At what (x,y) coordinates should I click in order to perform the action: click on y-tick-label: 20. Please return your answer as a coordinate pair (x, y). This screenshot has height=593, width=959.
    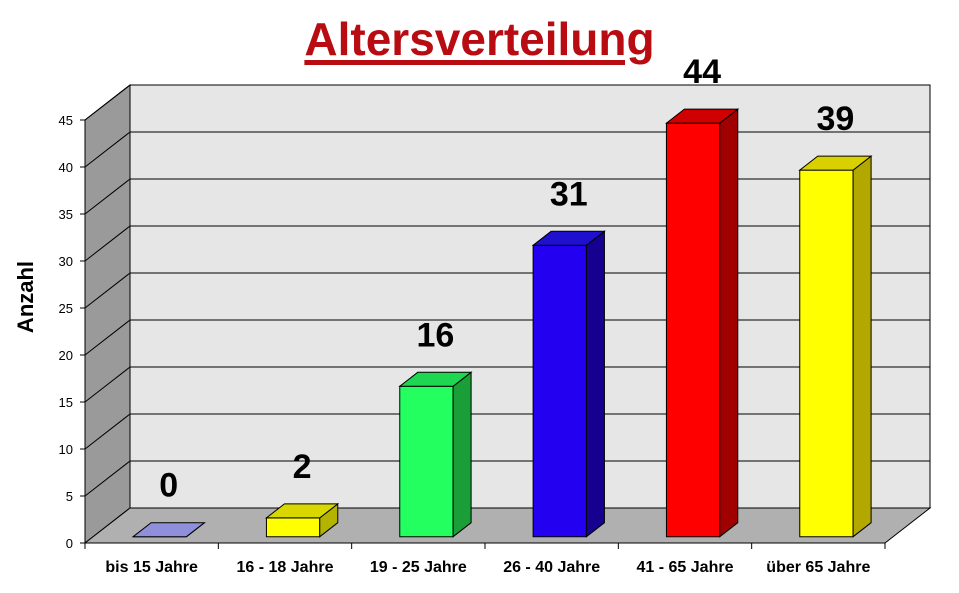
    Looking at the image, I should click on (66, 355).